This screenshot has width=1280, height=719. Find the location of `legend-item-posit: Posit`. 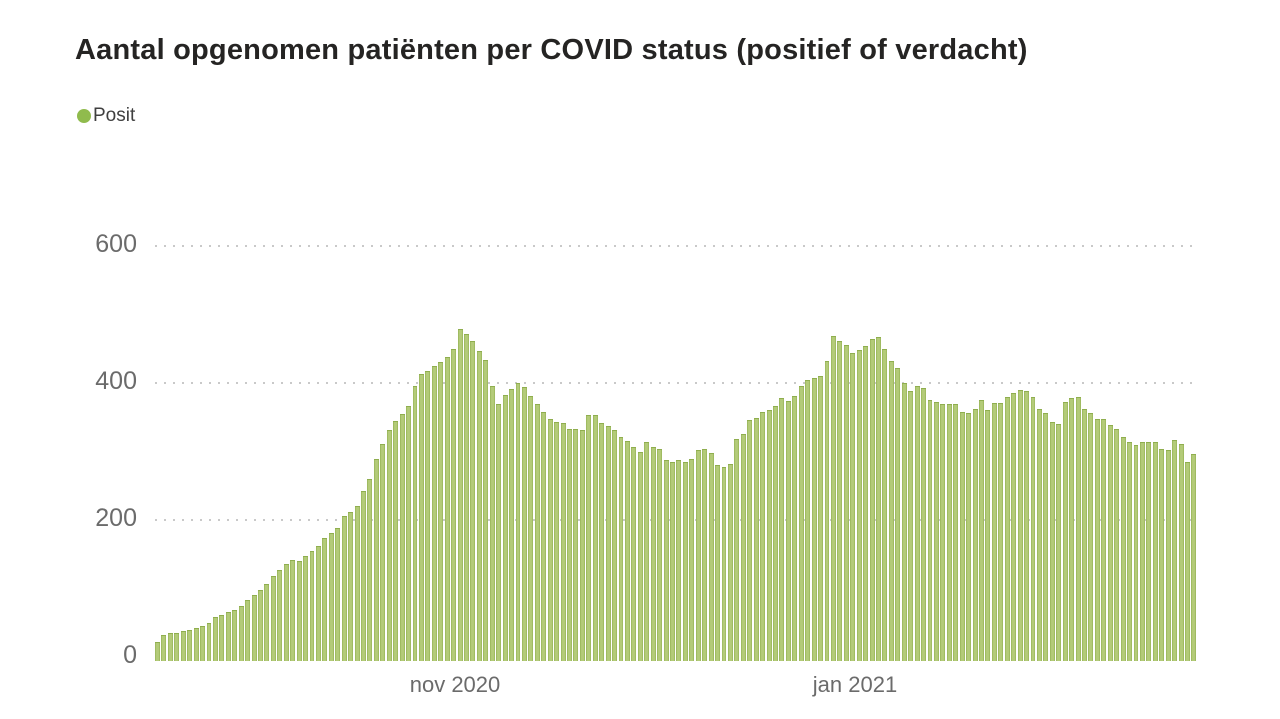

legend-item-posit: Posit is located at coordinates (106, 116).